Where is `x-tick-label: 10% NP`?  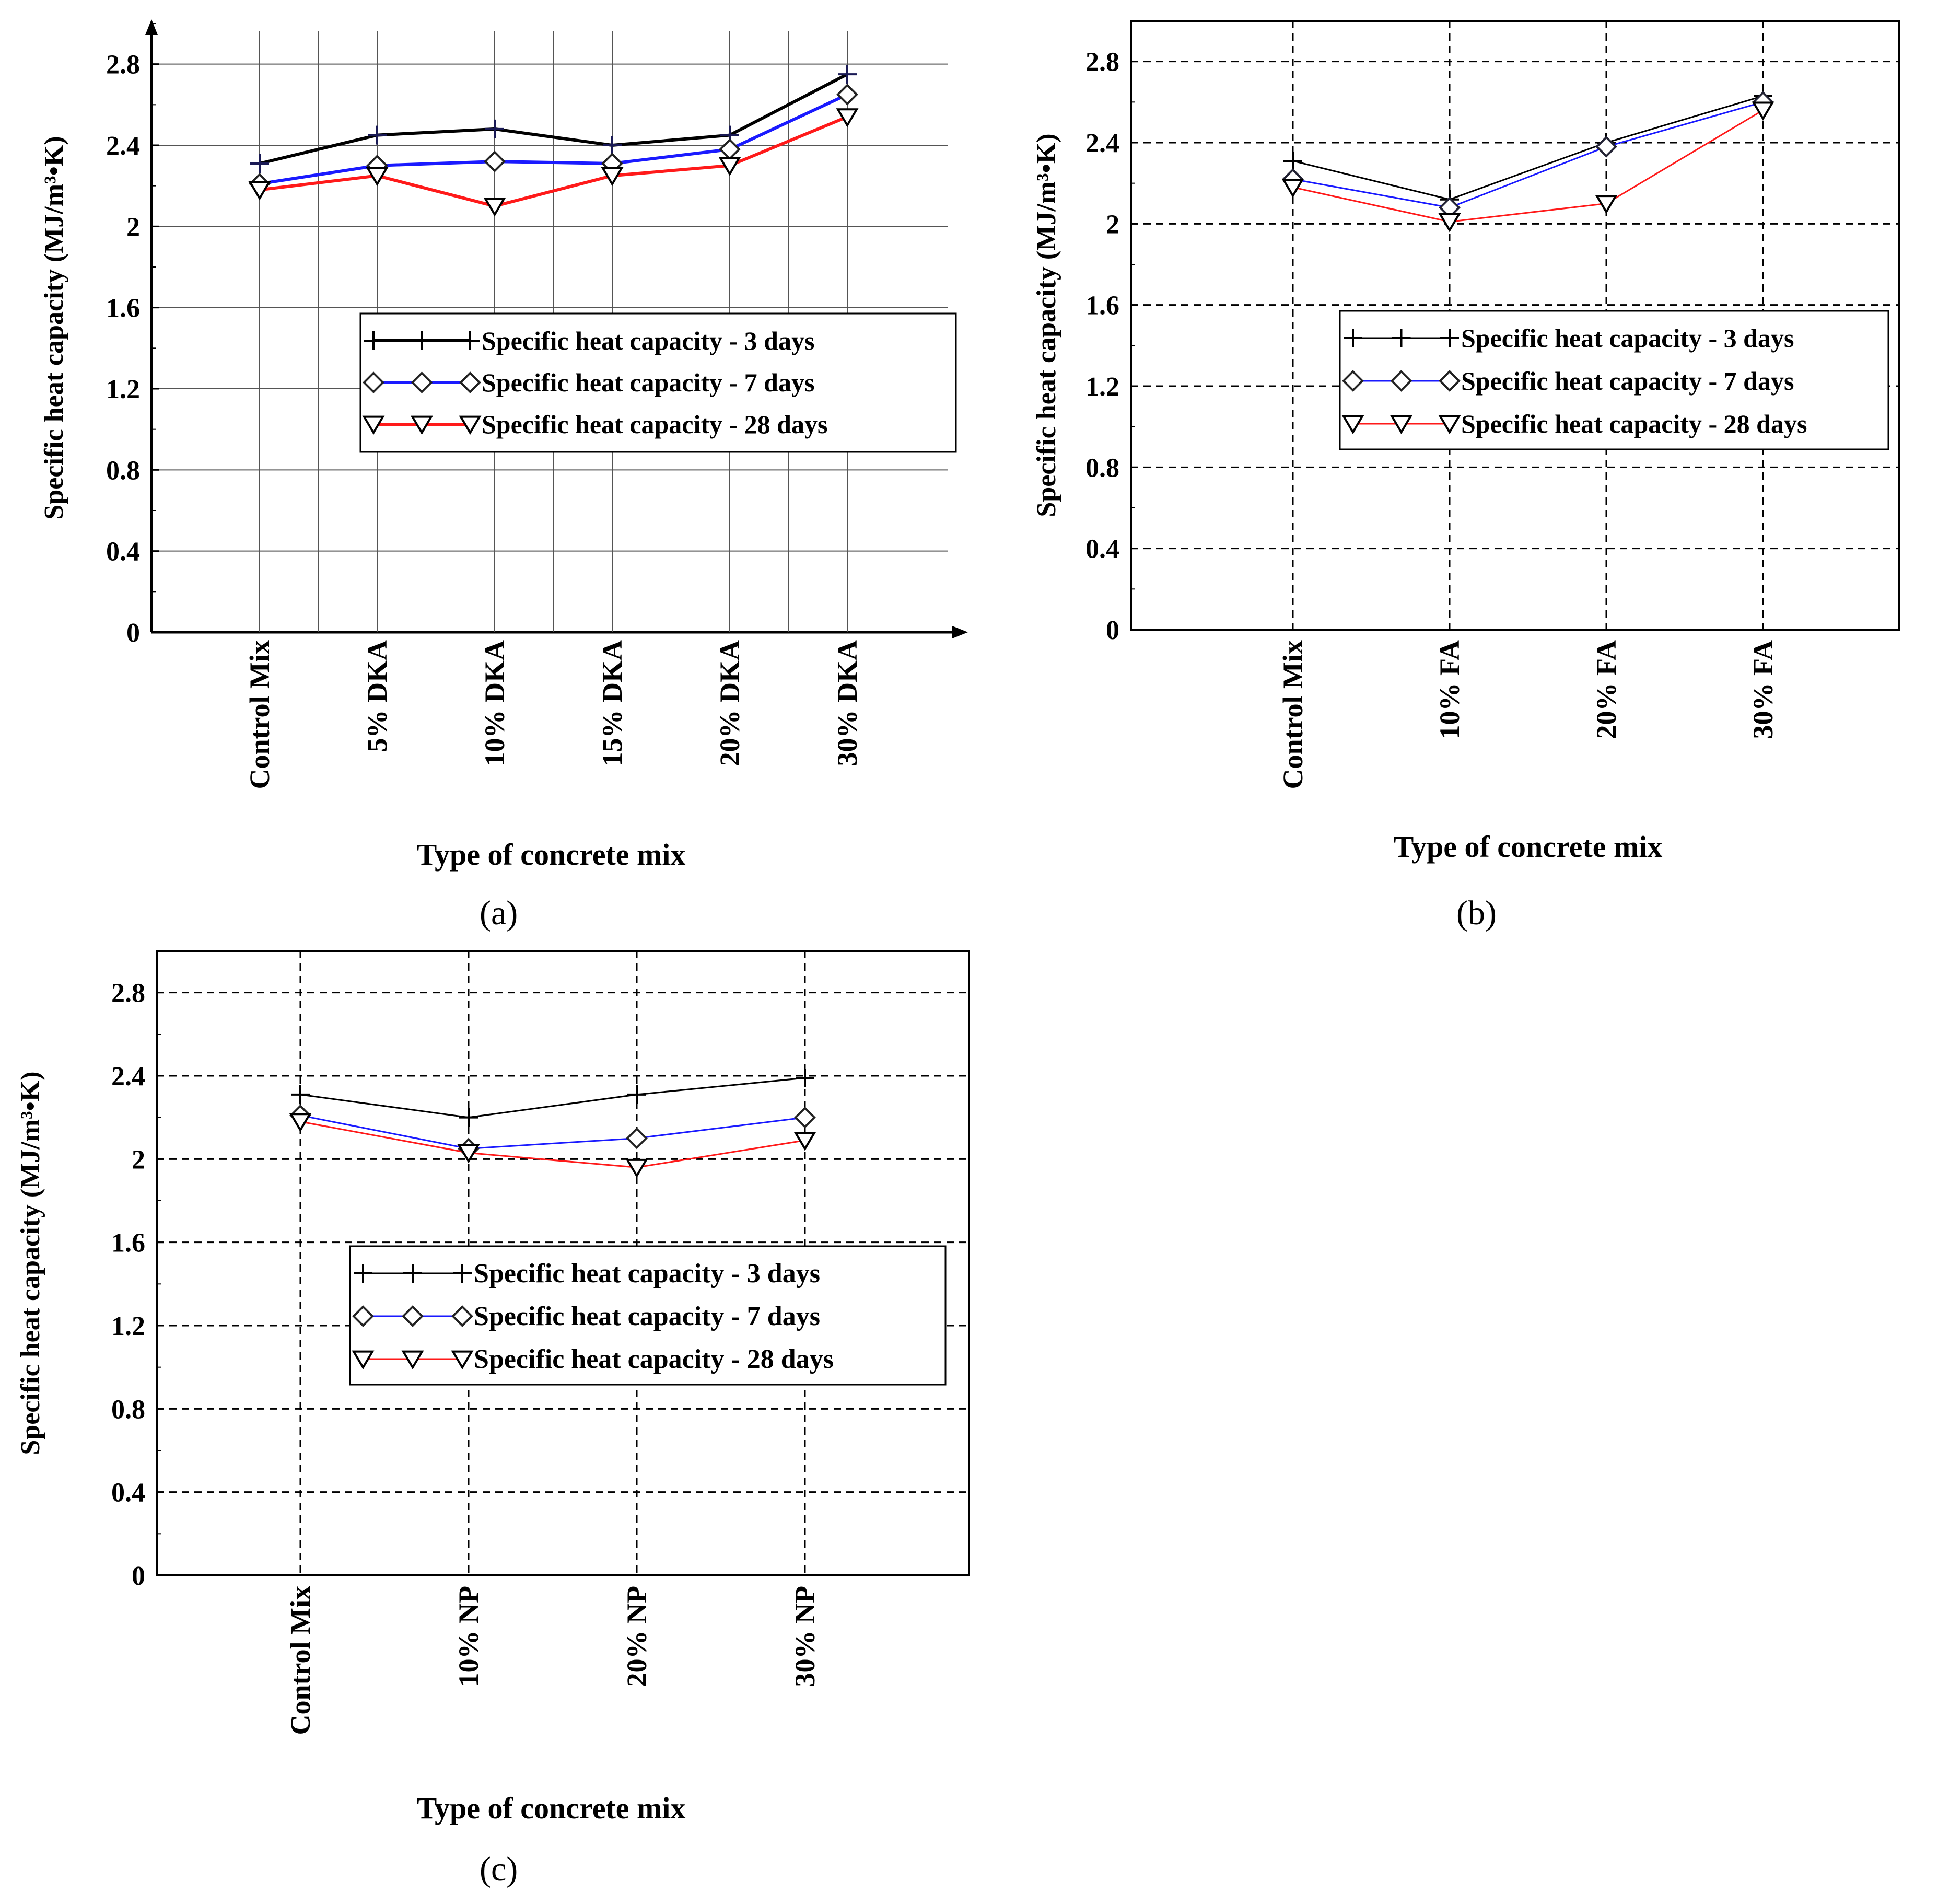
x-tick-label: 10% NP is located at coordinates (468, 1636).